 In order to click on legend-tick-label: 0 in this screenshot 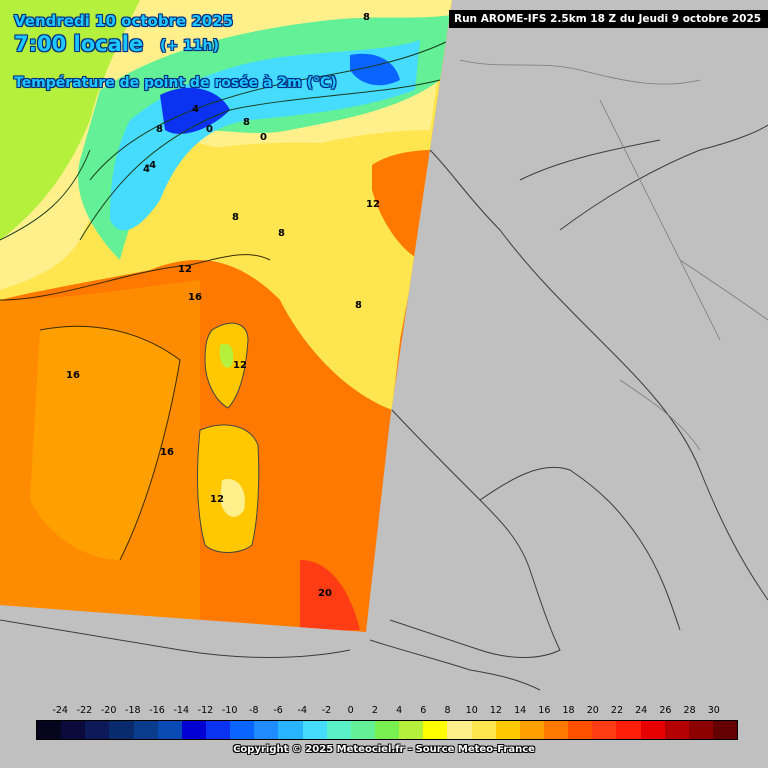, I will do `click(350, 710)`.